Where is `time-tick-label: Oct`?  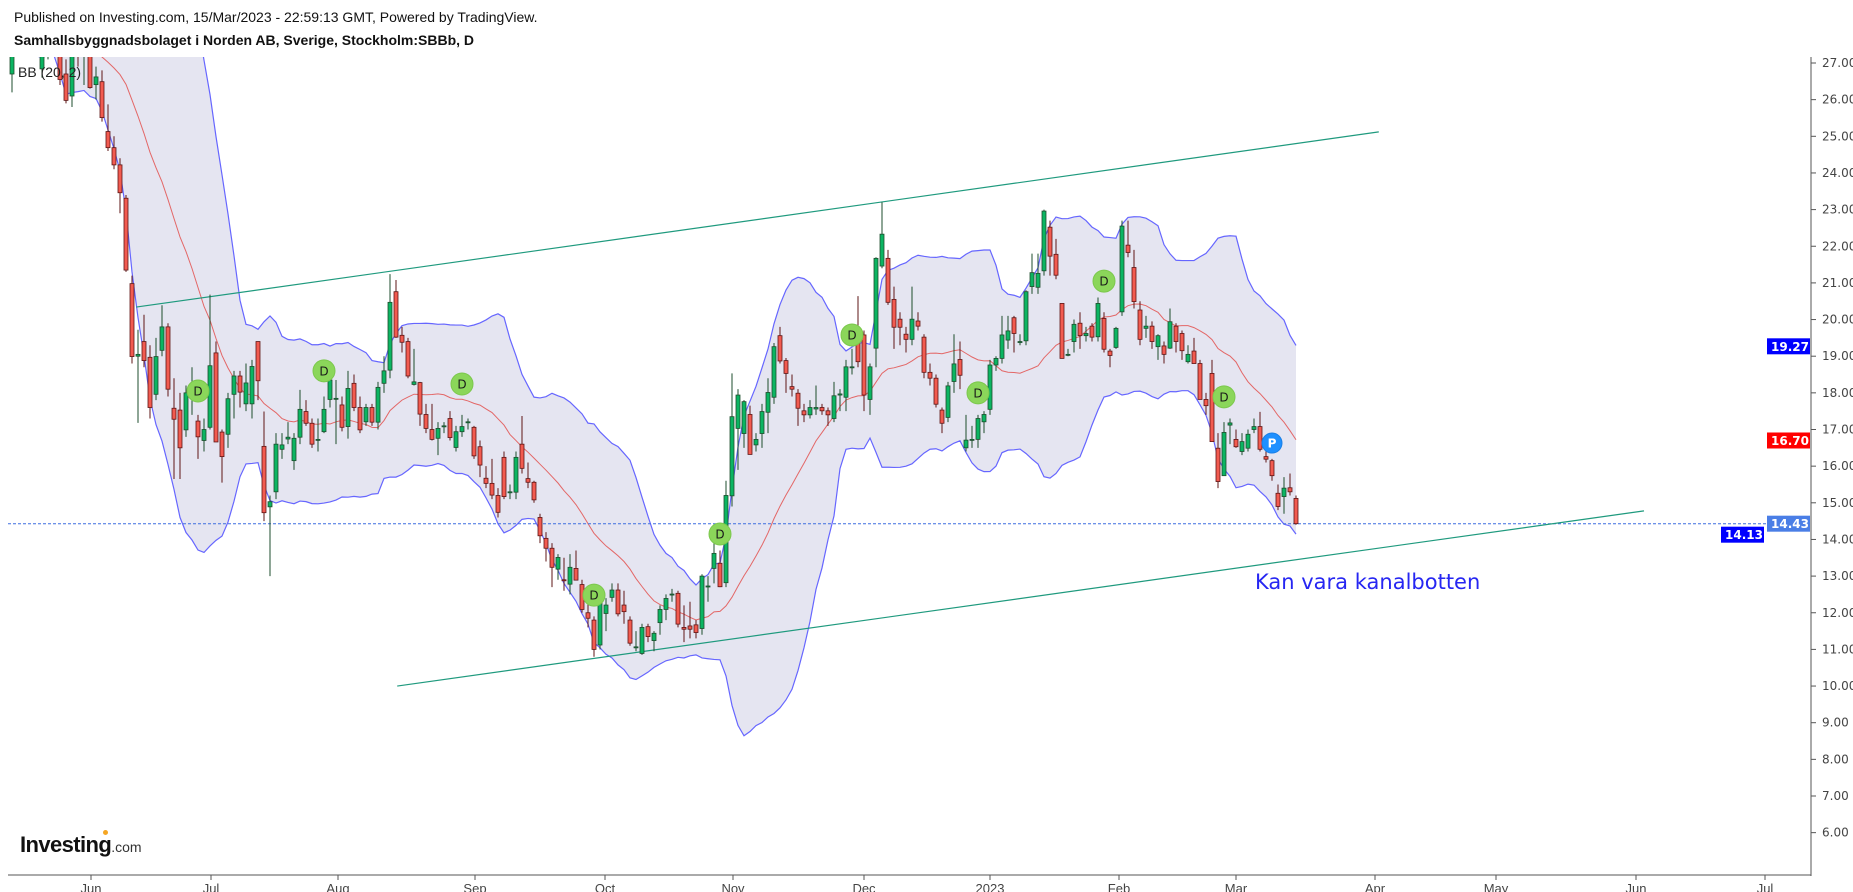
time-tick-label: Oct is located at coordinates (605, 886).